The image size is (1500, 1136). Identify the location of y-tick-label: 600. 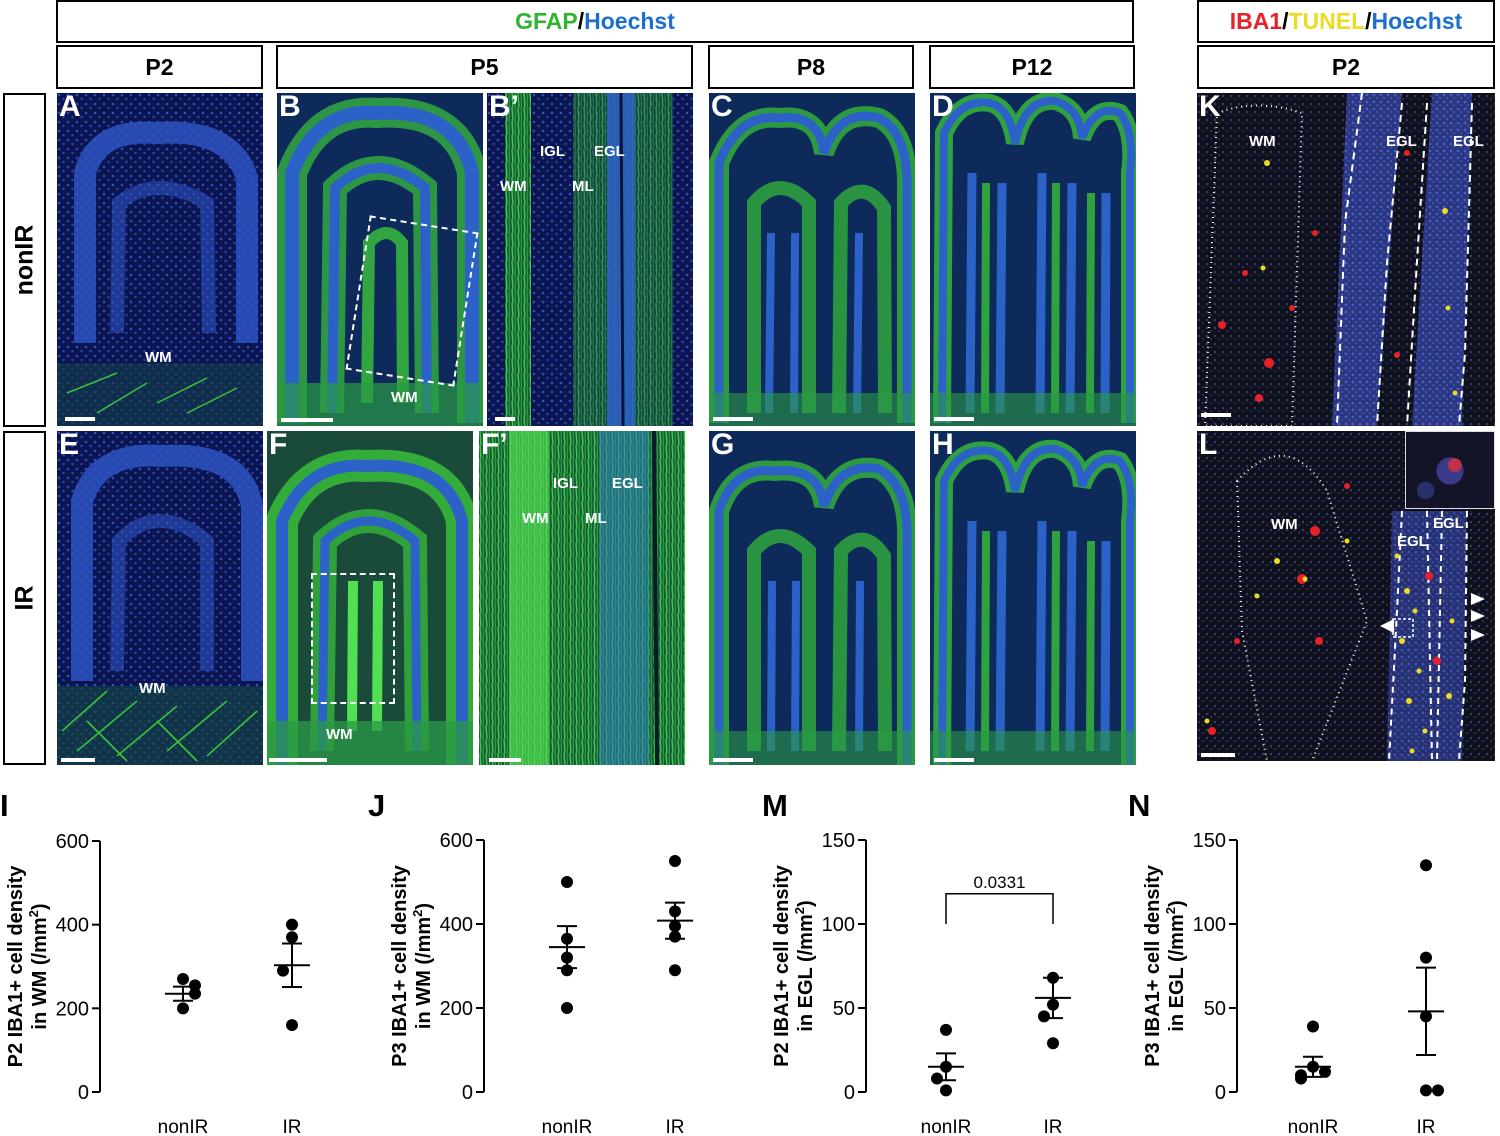
(456, 841).